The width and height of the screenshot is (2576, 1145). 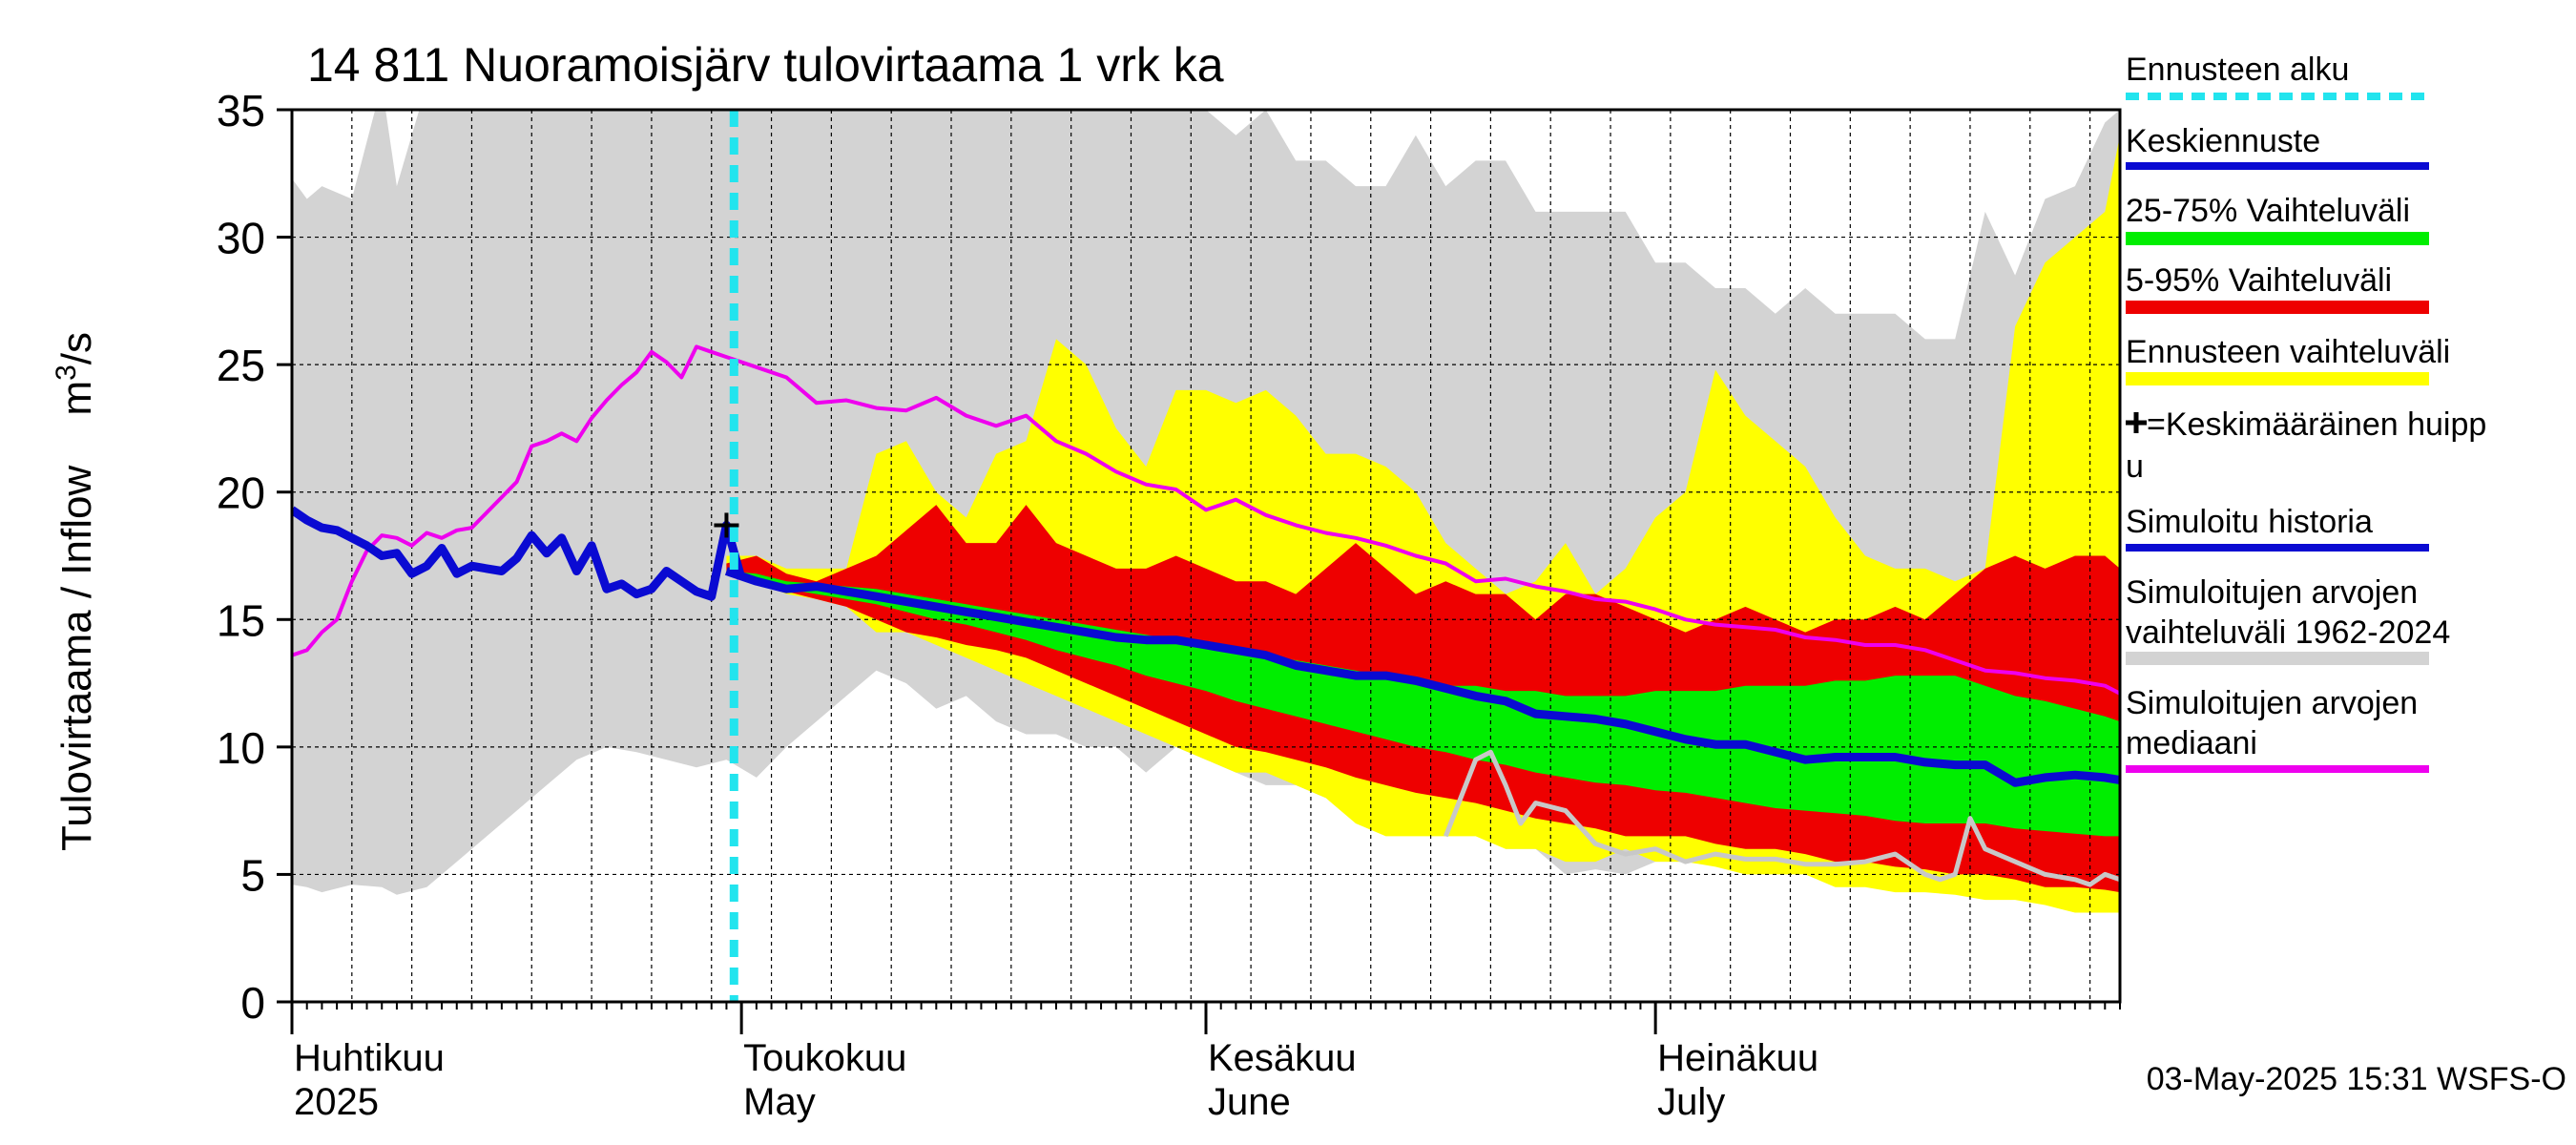 What do you see at coordinates (66, 373) in the screenshot?
I see `y-axis-unit-sup: 3` at bounding box center [66, 373].